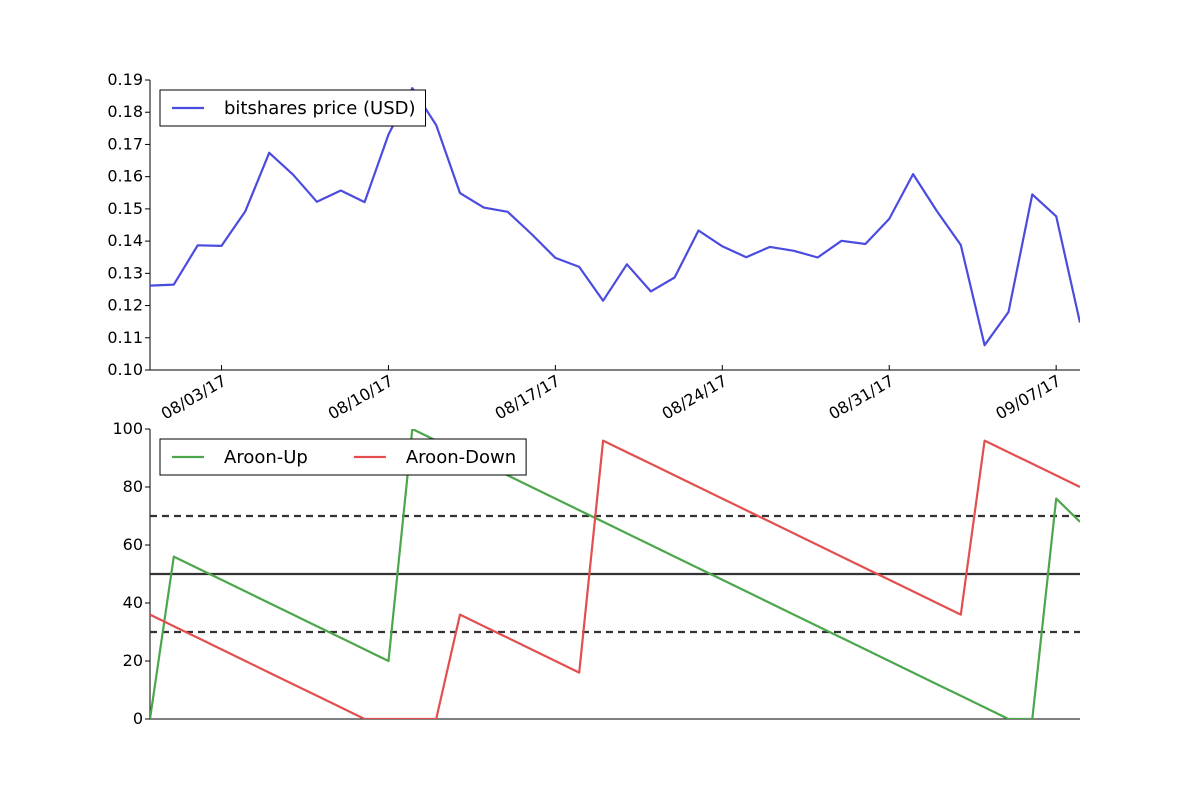  I want to click on y-tick-label: 0.11, so click(125, 337).